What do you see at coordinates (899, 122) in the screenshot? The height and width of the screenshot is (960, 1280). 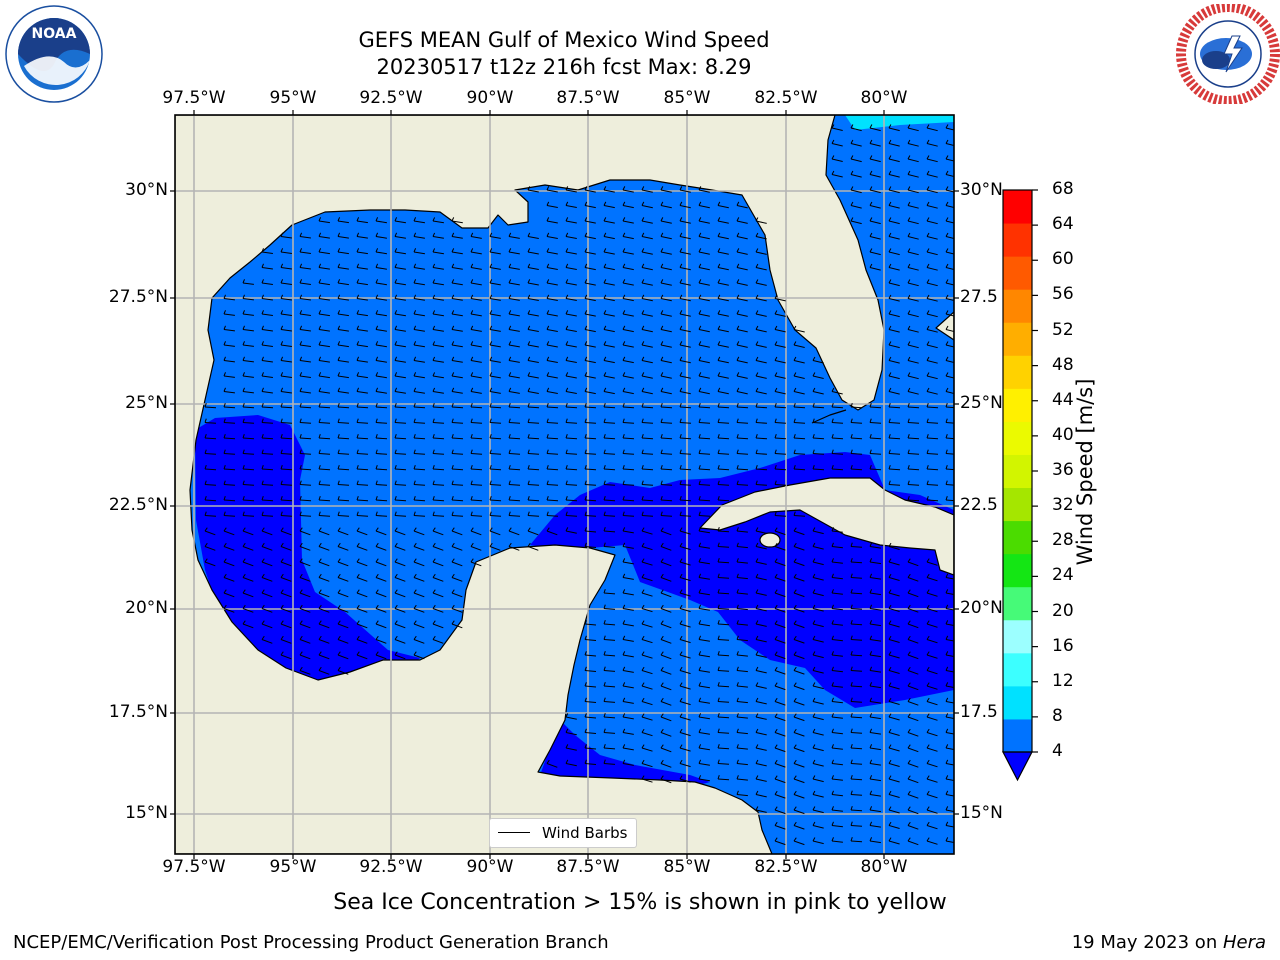 I see `wind-8-12-region` at bounding box center [899, 122].